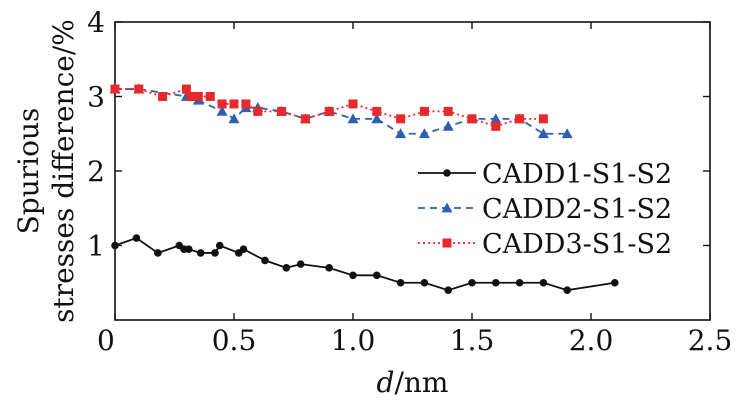  Describe the element at coordinates (386, 382) in the screenshot. I see `x-axis-variable: d` at that location.